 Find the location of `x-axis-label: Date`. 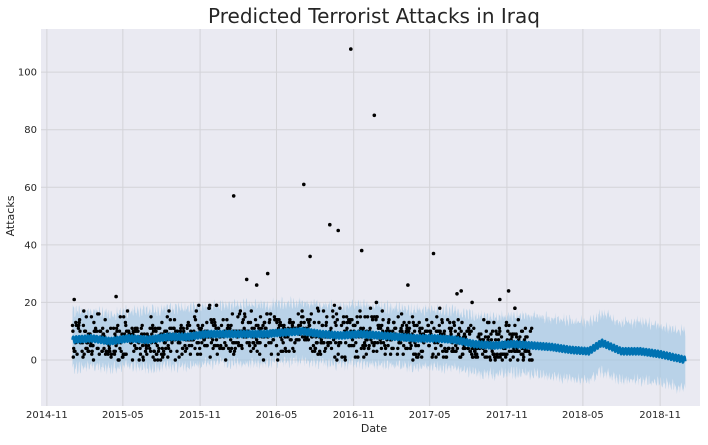

x-axis-label: Date is located at coordinates (374, 428).